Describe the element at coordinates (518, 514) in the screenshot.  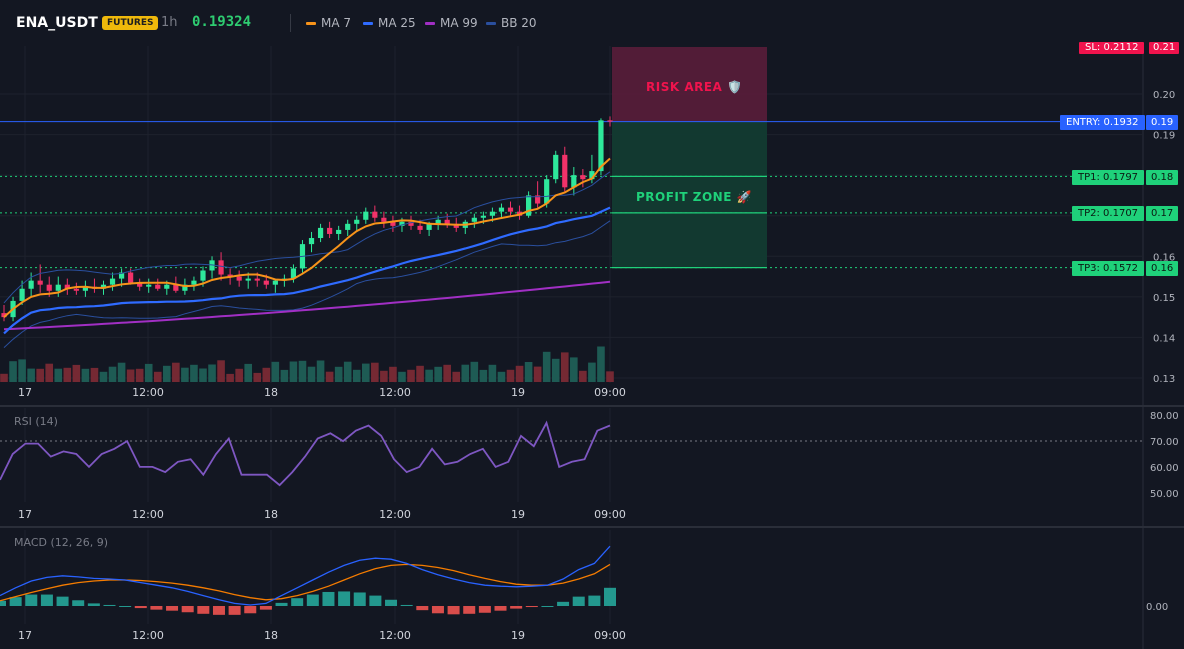
I see `time-tick-label: 19` at that location.